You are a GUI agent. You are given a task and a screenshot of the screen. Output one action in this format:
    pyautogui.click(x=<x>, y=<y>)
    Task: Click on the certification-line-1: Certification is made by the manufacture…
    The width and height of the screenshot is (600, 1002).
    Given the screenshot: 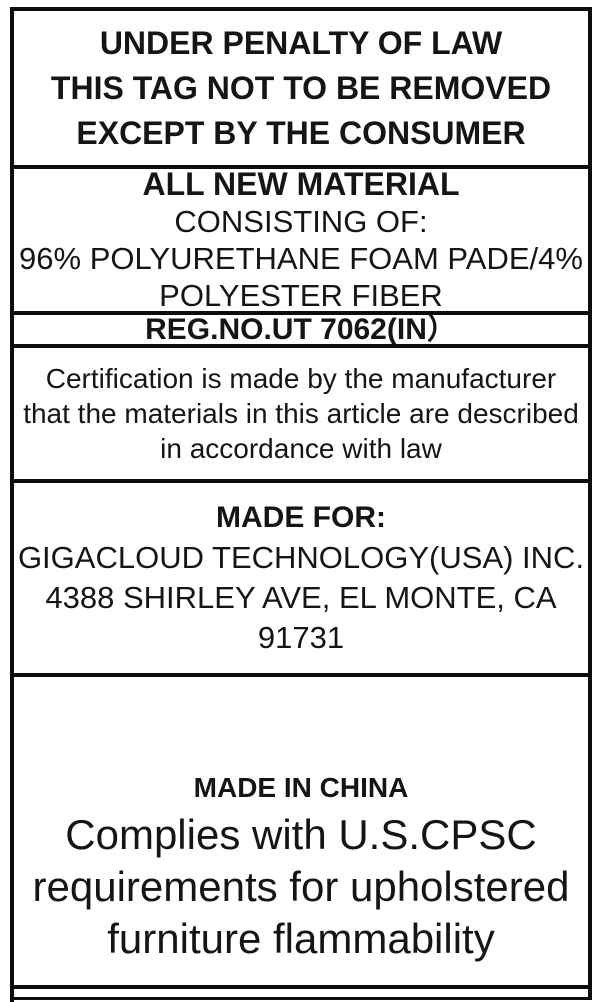 What is the action you would take?
    pyautogui.click(x=301, y=378)
    